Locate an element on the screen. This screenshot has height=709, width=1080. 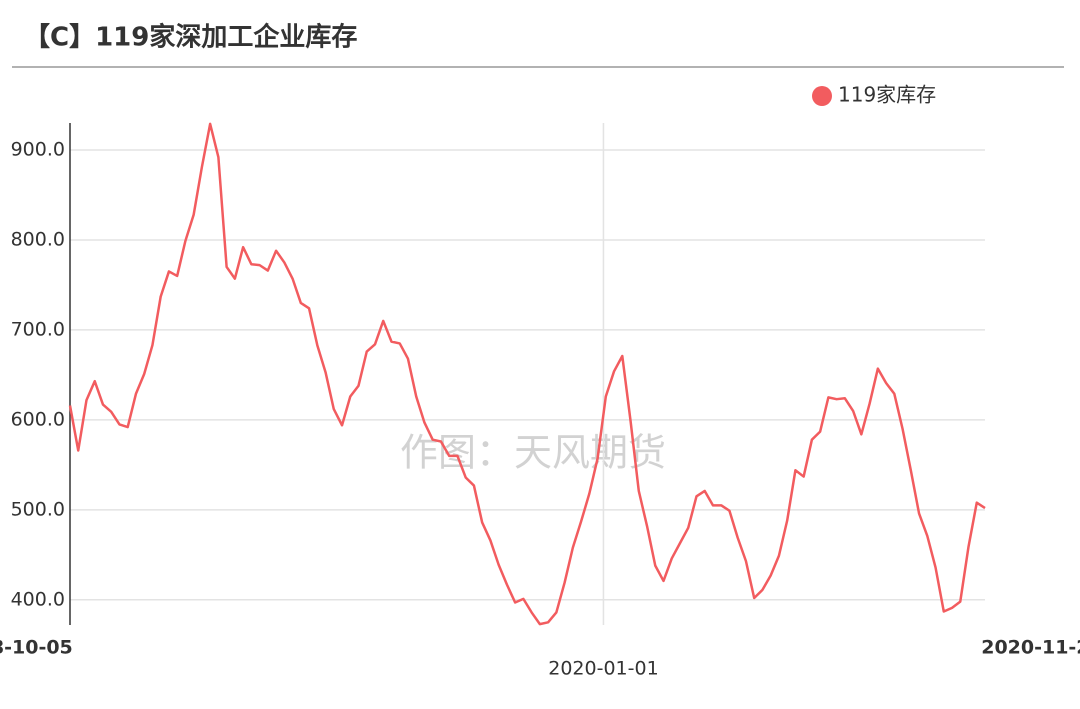
legend-label: 119家库存 is located at coordinates (887, 95).